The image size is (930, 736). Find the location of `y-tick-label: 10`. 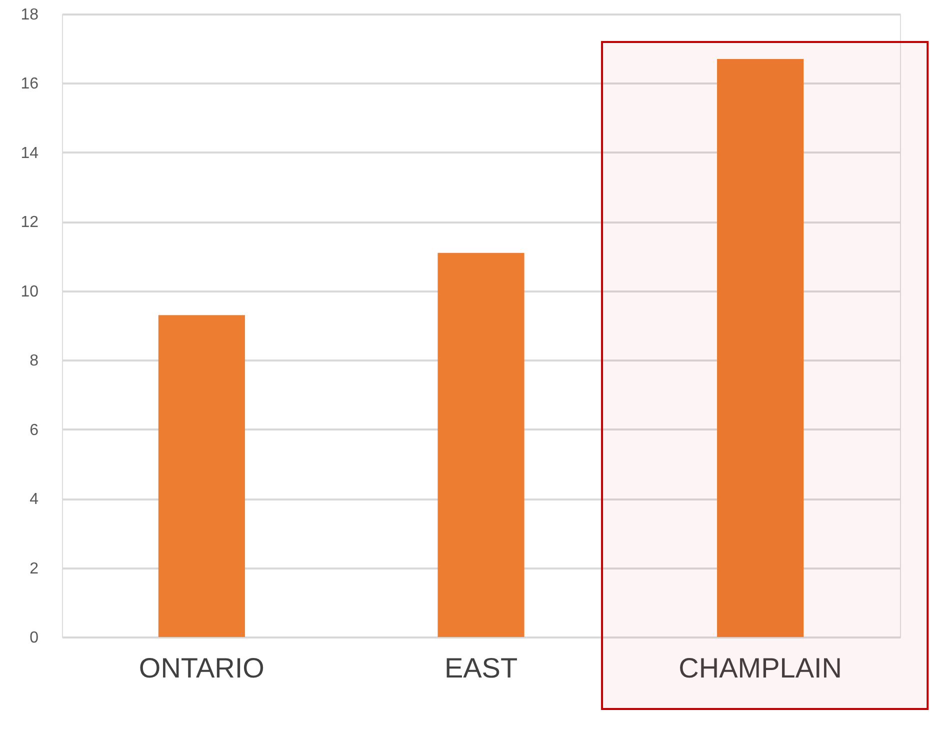

y-tick-label: 10 is located at coordinates (29, 291).